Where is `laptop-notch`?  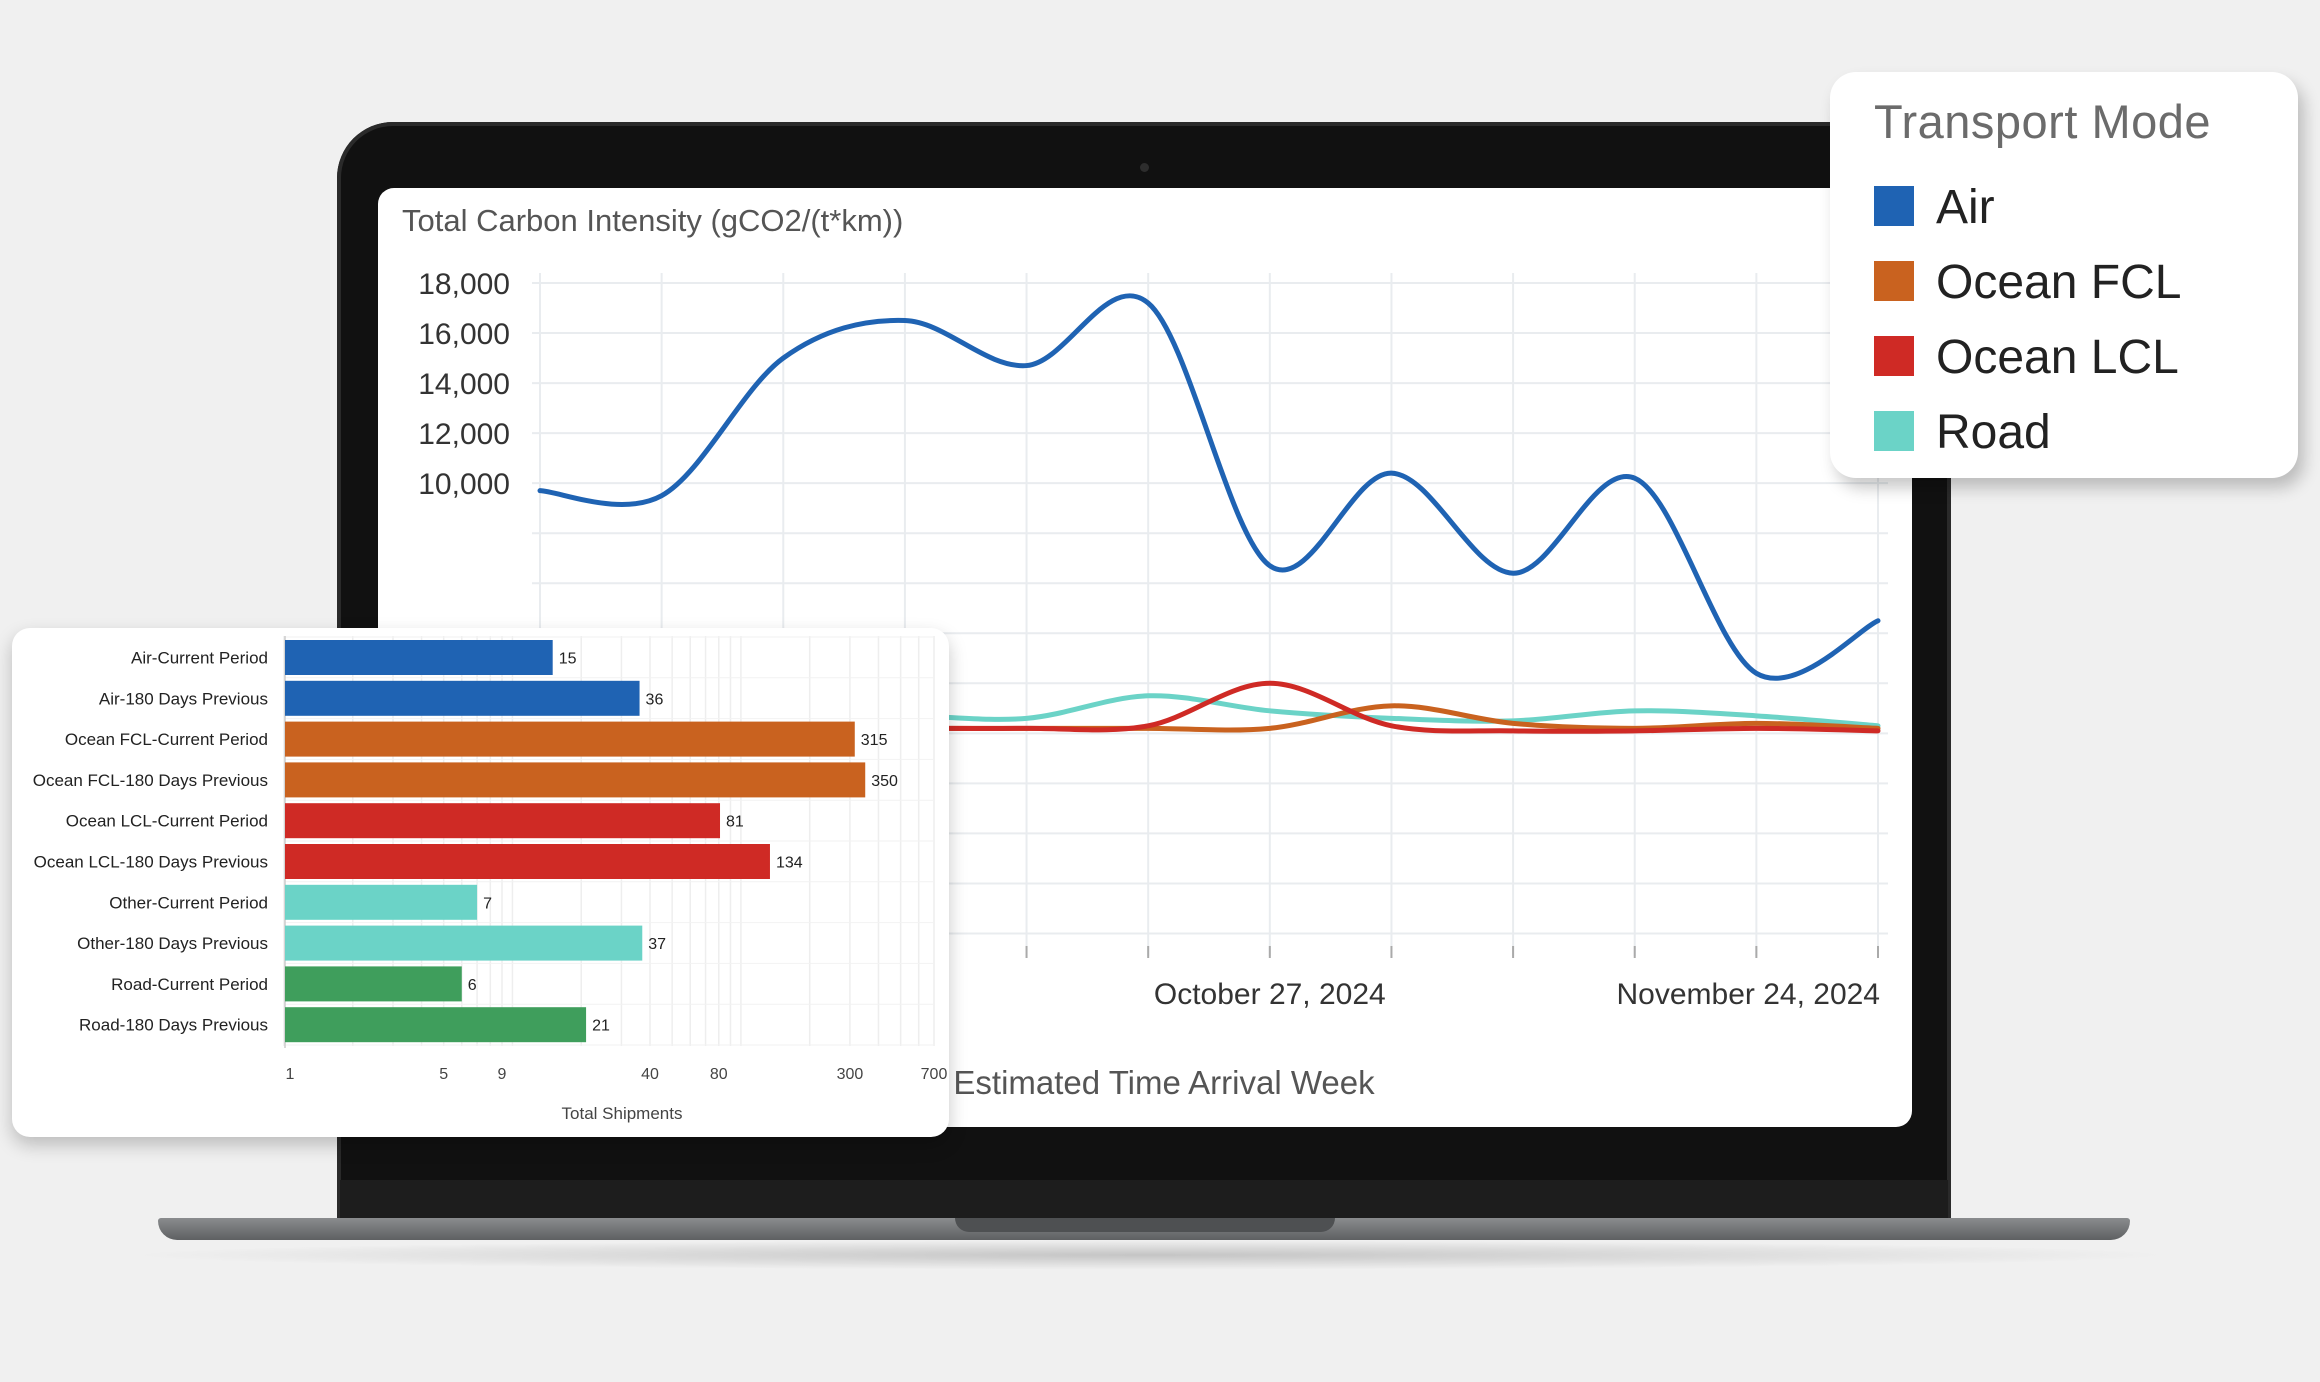
laptop-notch is located at coordinates (1145, 1225).